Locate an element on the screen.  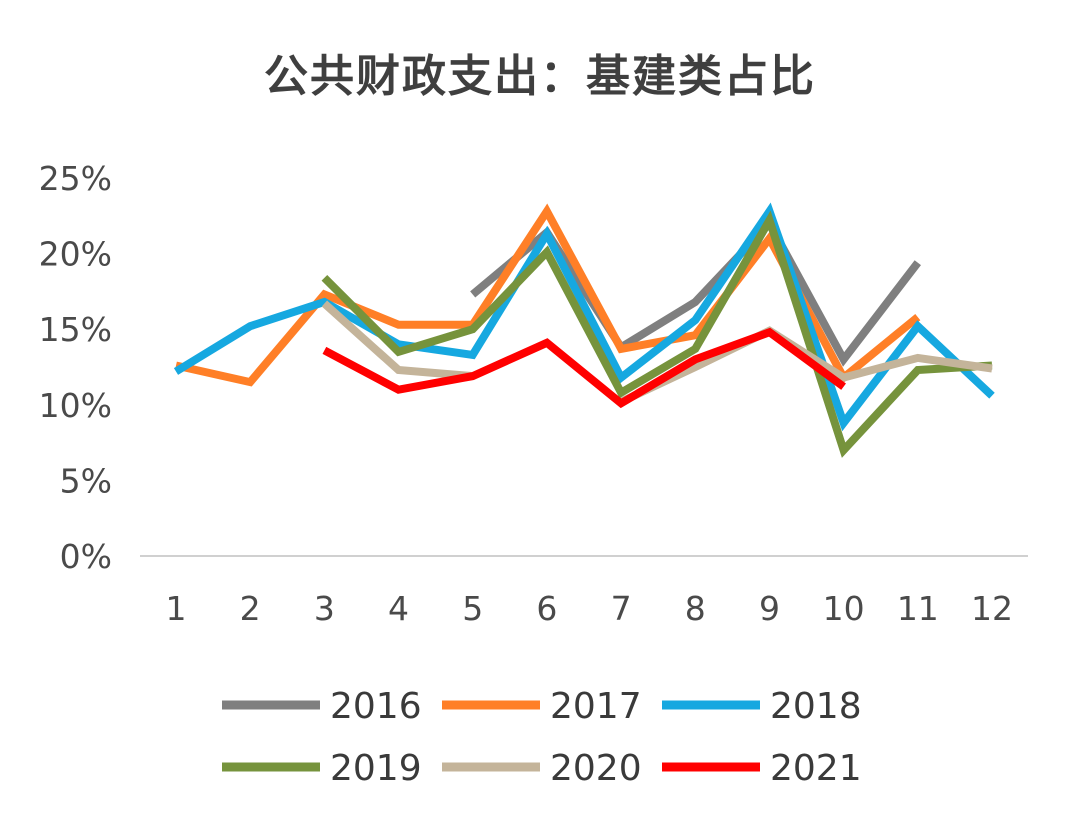
legend-item: 2021 is located at coordinates (762, 768).